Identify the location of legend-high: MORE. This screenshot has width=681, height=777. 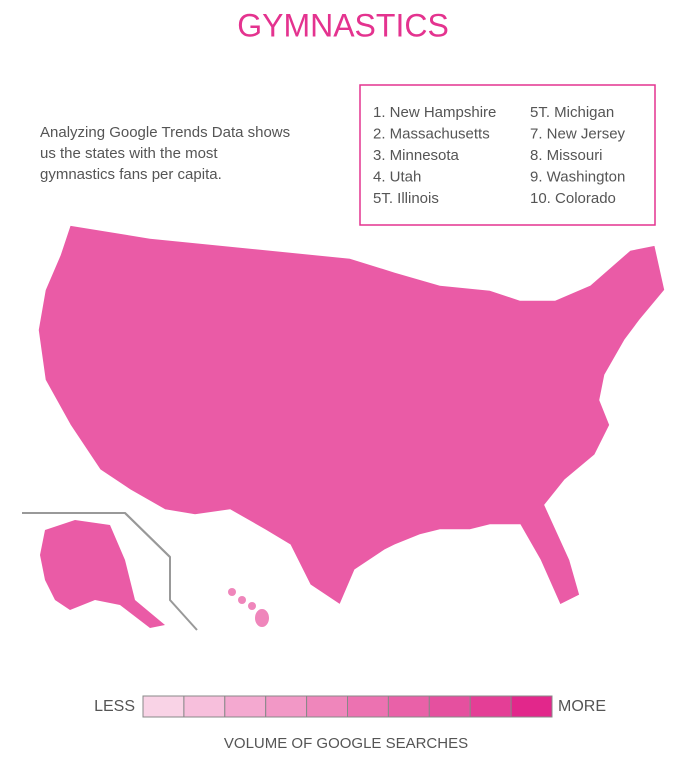
(582, 706).